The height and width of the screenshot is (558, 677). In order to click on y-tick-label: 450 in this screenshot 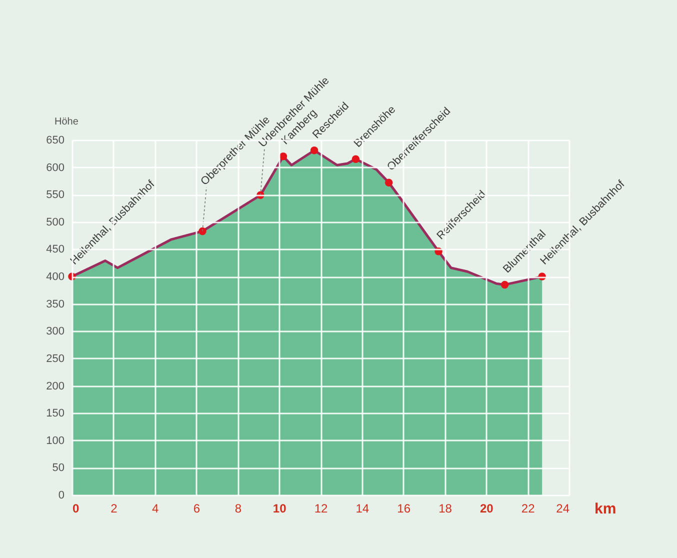, I will do `click(55, 250)`.